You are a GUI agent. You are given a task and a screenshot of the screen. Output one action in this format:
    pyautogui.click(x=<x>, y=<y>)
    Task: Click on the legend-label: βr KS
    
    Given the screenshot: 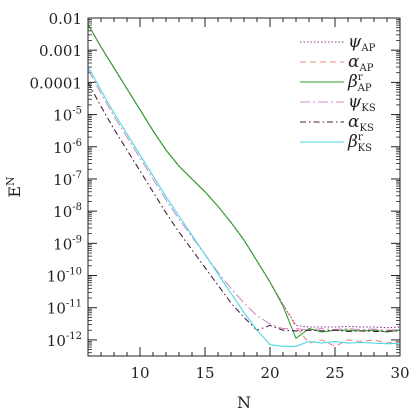 What is the action you would take?
    pyautogui.click(x=359, y=143)
    